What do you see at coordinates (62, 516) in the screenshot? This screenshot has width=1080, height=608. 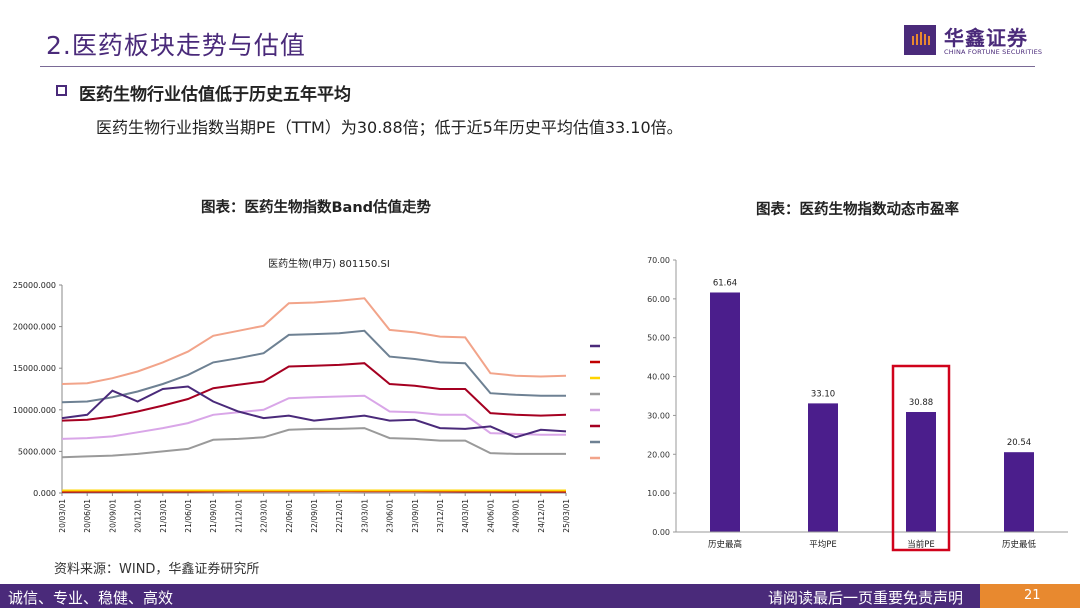 I see `x-tick-label: 20/03/01` at bounding box center [62, 516].